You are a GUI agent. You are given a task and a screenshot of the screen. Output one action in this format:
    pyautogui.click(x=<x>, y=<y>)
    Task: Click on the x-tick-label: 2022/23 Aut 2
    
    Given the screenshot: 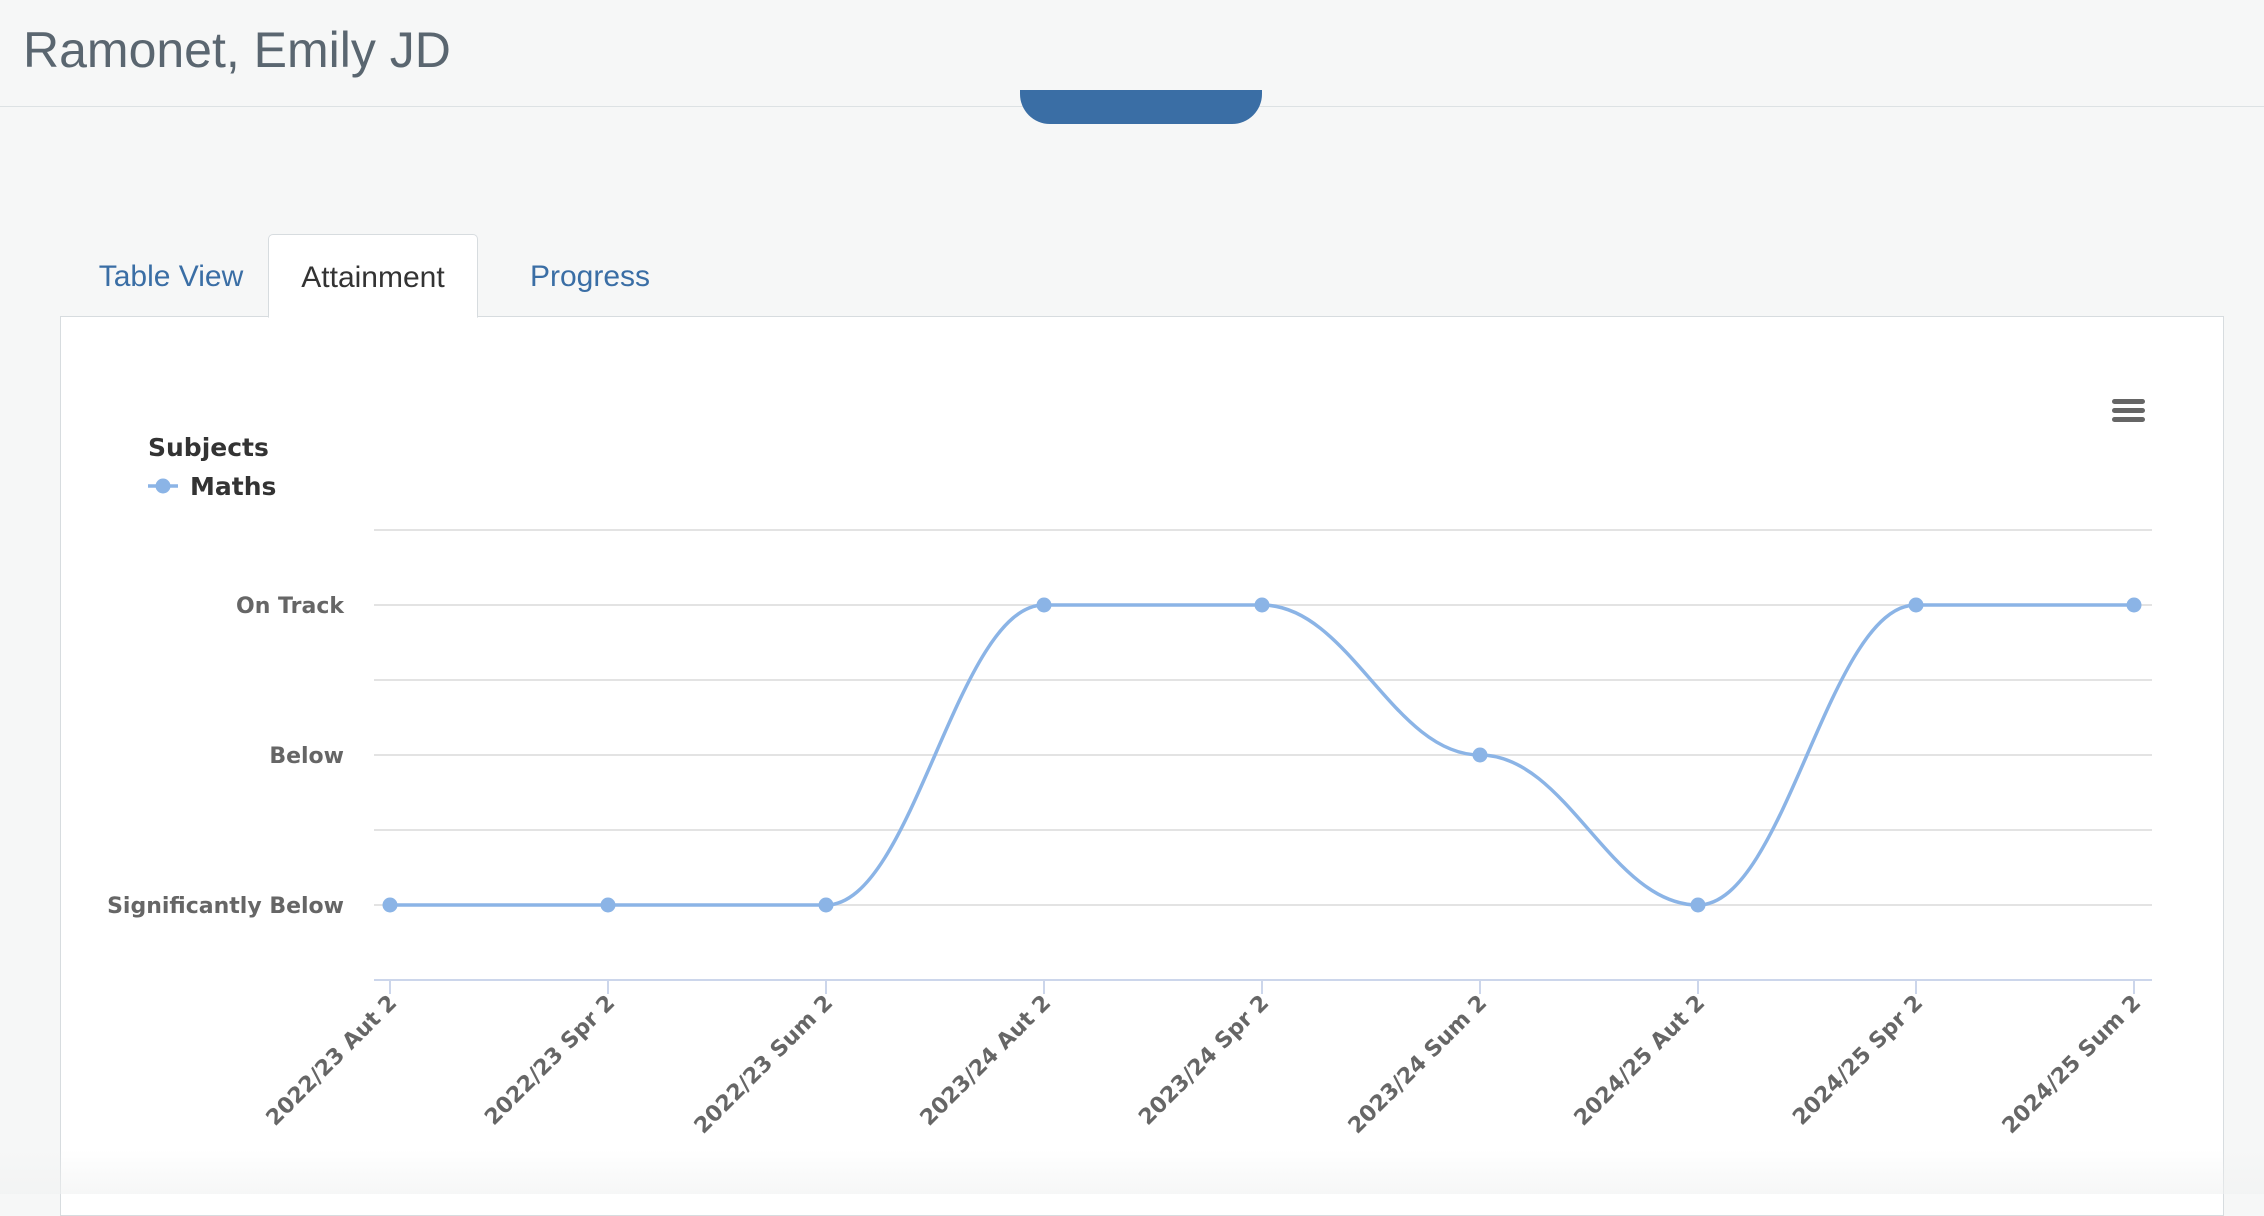 What is the action you would take?
    pyautogui.click(x=332, y=1061)
    